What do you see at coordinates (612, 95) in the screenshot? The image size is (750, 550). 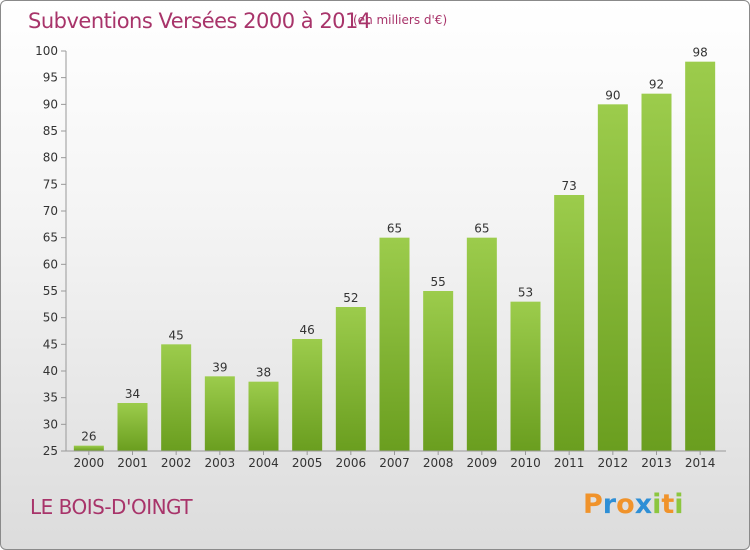 I see `bar-value-label: 90` at bounding box center [612, 95].